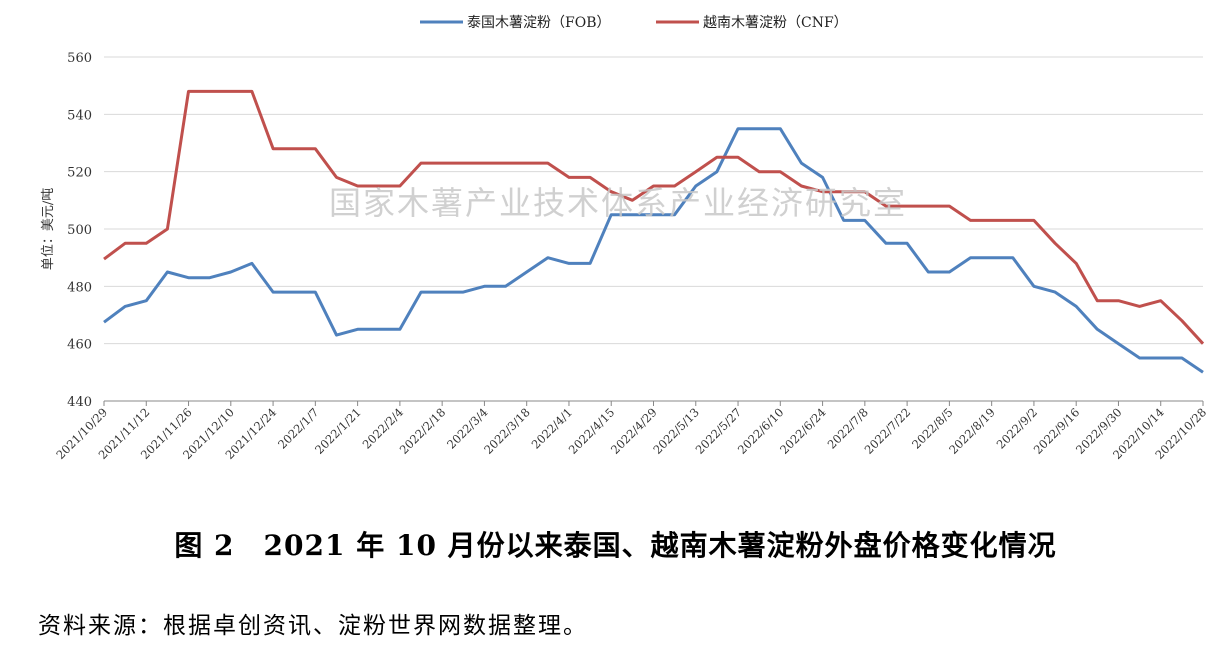 This screenshot has width=1231, height=647. Describe the element at coordinates (338, 431) in the screenshot. I see `x-tick-label: 2022/1/21` at that location.